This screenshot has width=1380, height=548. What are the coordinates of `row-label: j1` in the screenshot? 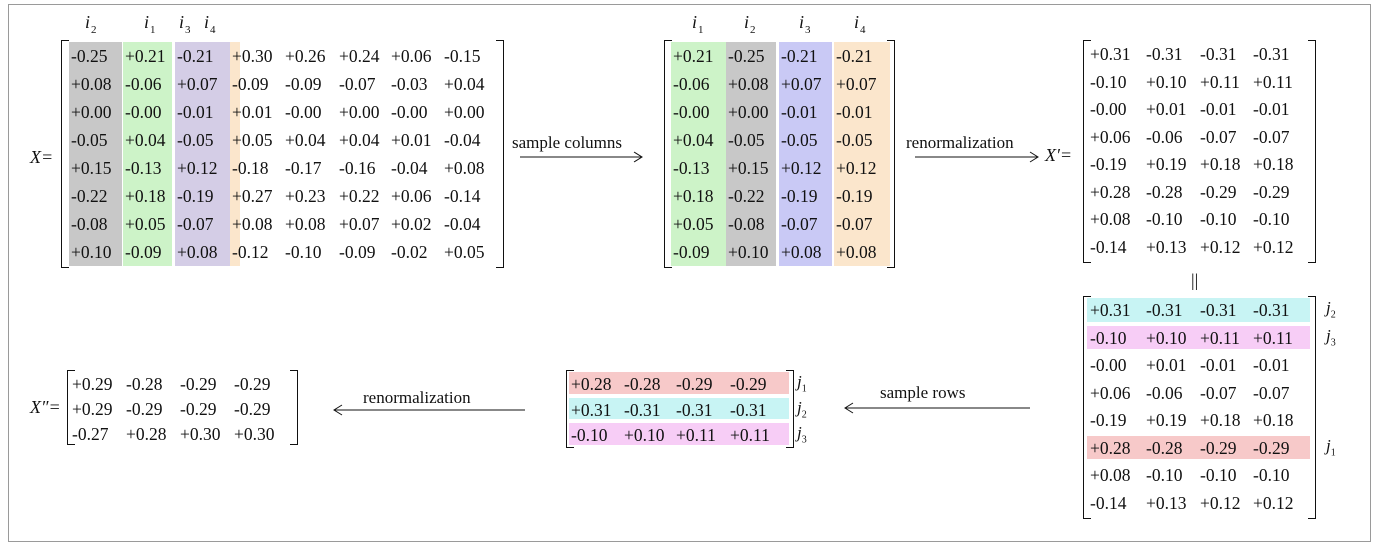 It's located at (1331, 446).